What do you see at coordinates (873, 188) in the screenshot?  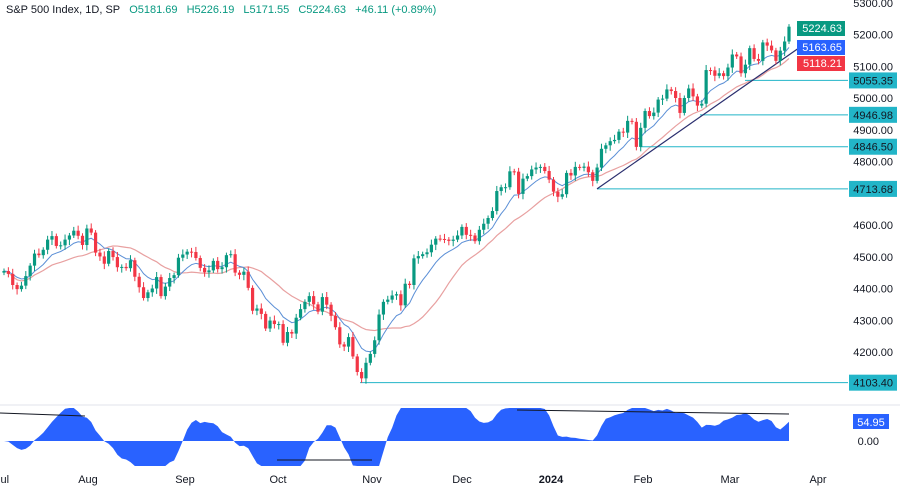 I see `level-tag` at bounding box center [873, 188].